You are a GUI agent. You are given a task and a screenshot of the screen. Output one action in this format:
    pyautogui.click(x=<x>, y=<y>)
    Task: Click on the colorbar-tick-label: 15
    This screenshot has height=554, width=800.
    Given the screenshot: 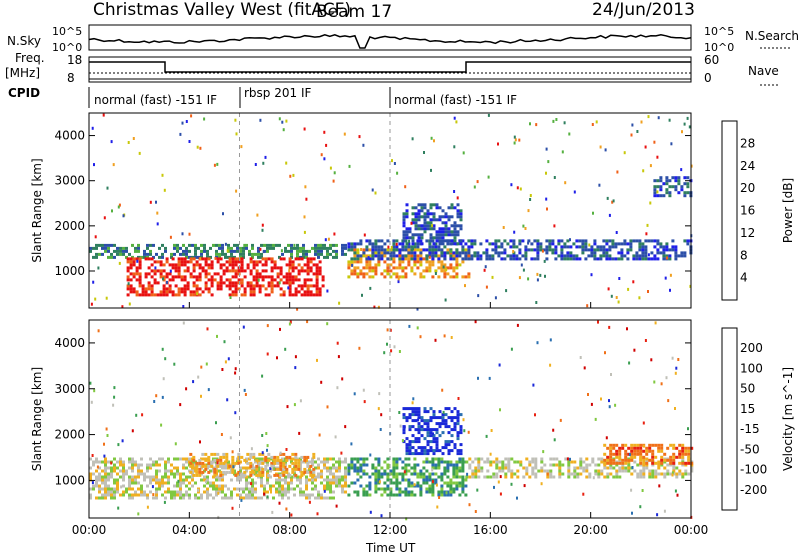 What is the action you would take?
    pyautogui.click(x=747, y=409)
    